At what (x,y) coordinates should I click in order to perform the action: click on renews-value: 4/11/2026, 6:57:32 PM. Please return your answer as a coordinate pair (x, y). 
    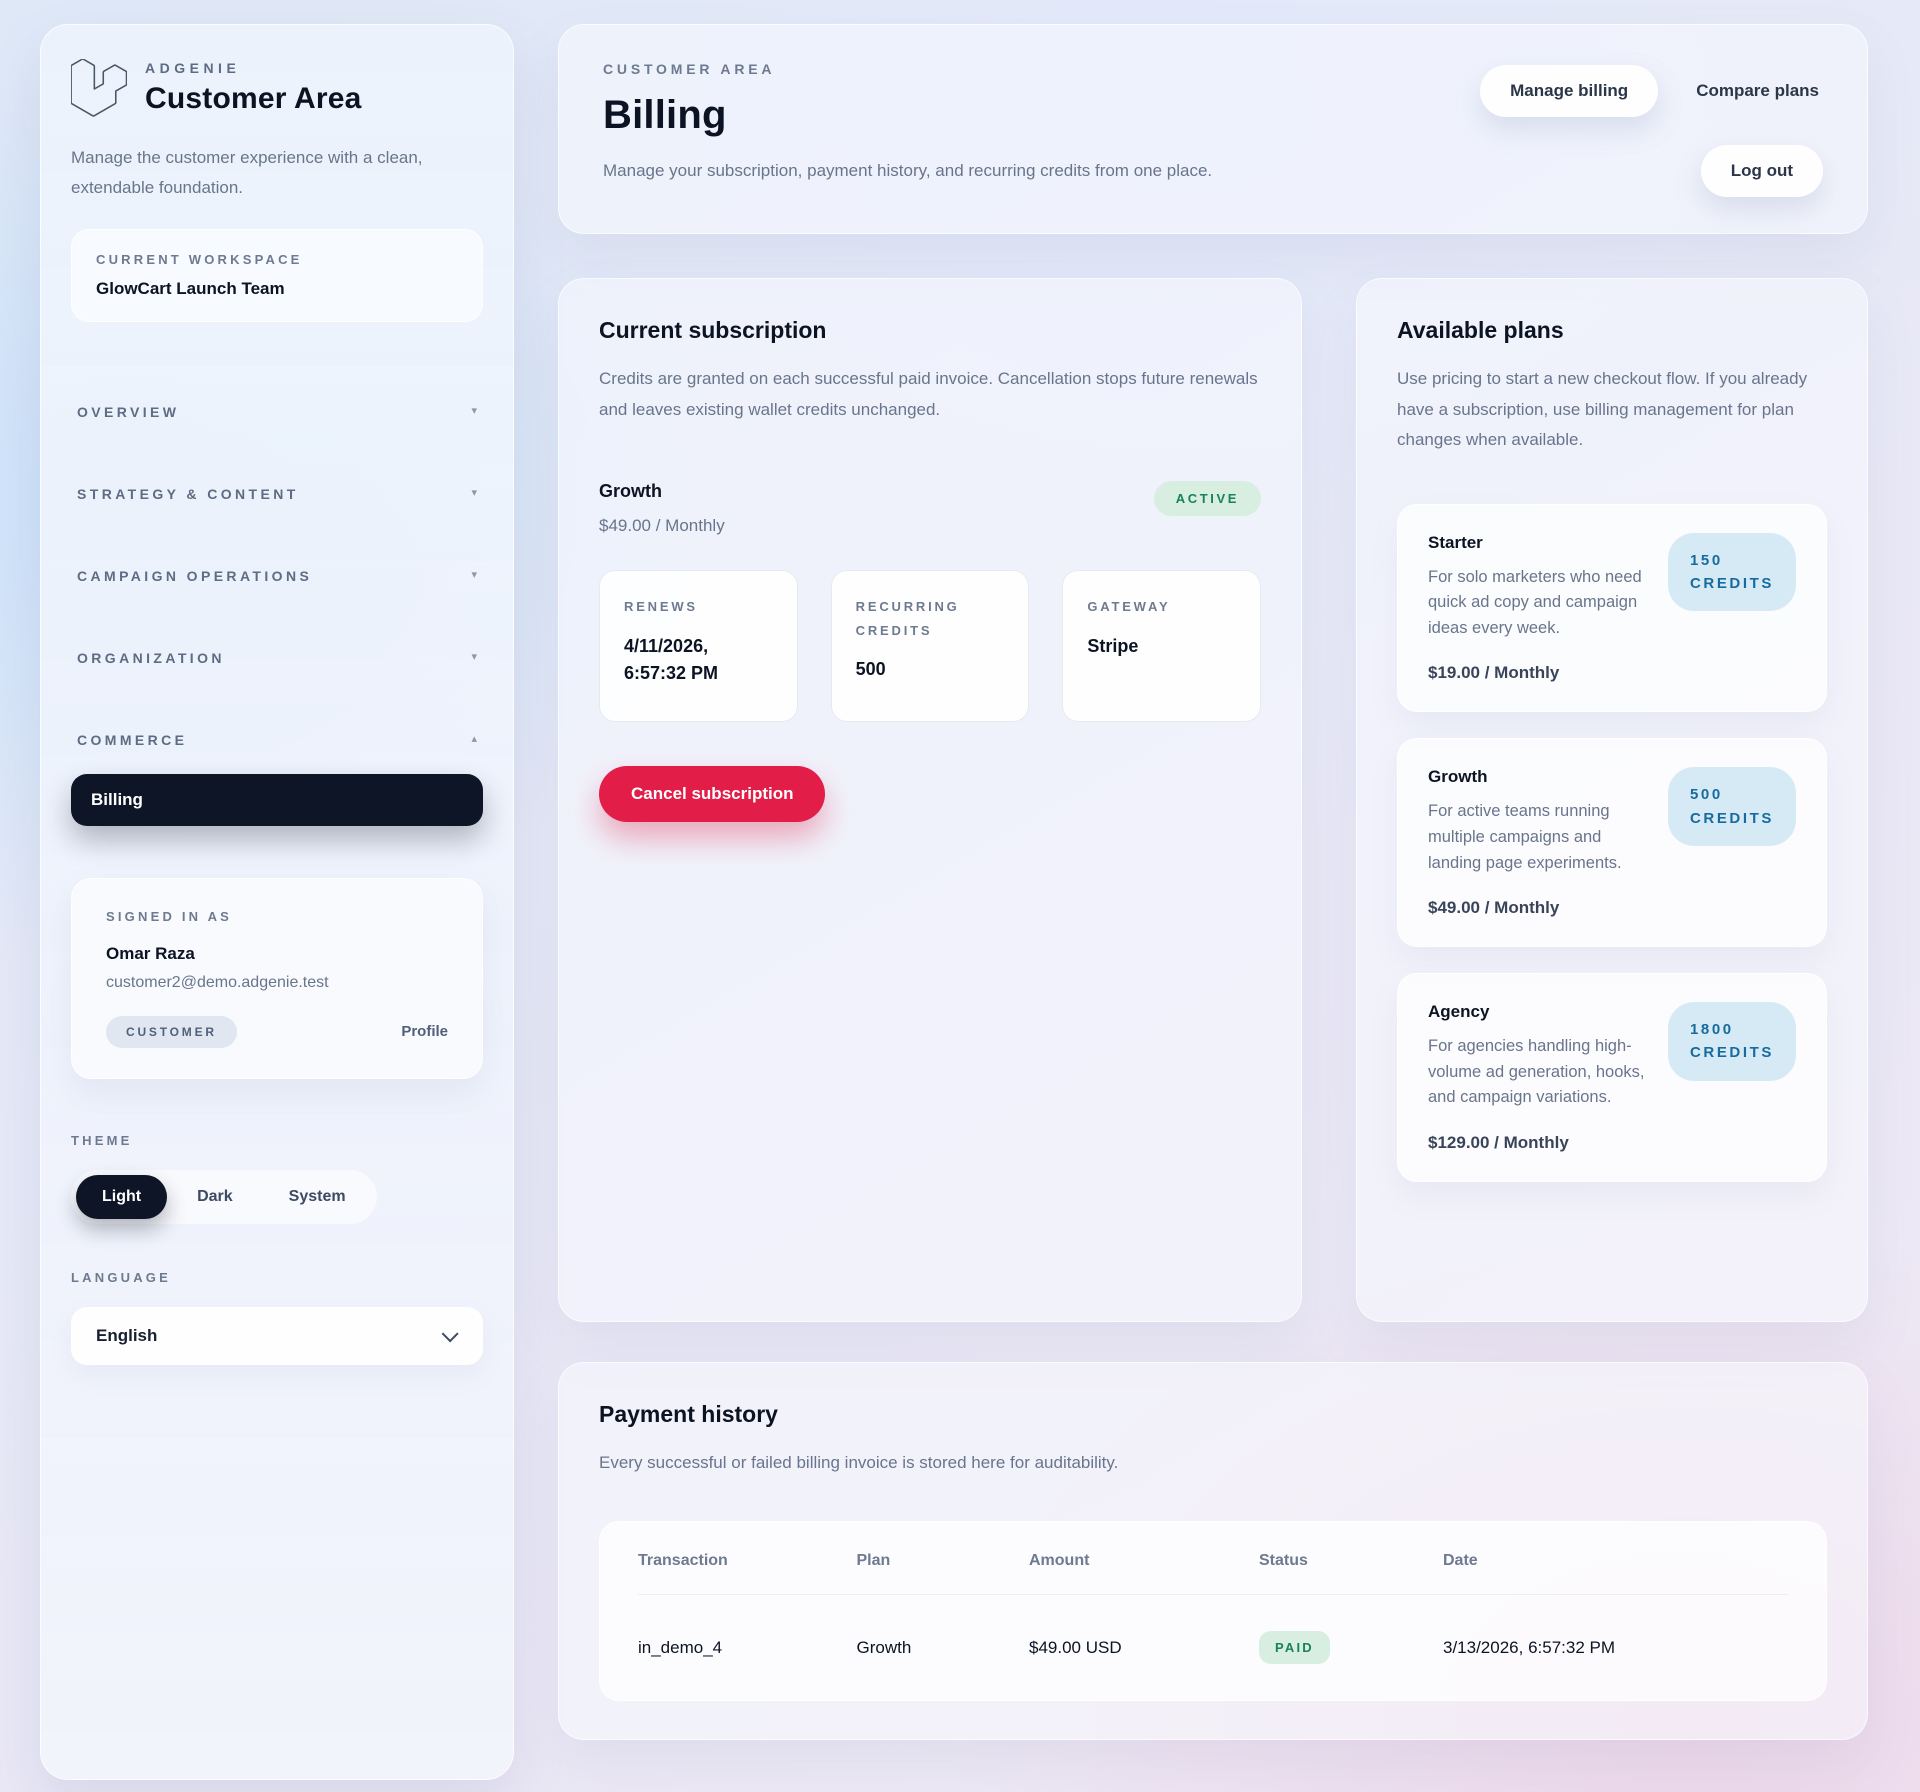
    Looking at the image, I should click on (671, 659).